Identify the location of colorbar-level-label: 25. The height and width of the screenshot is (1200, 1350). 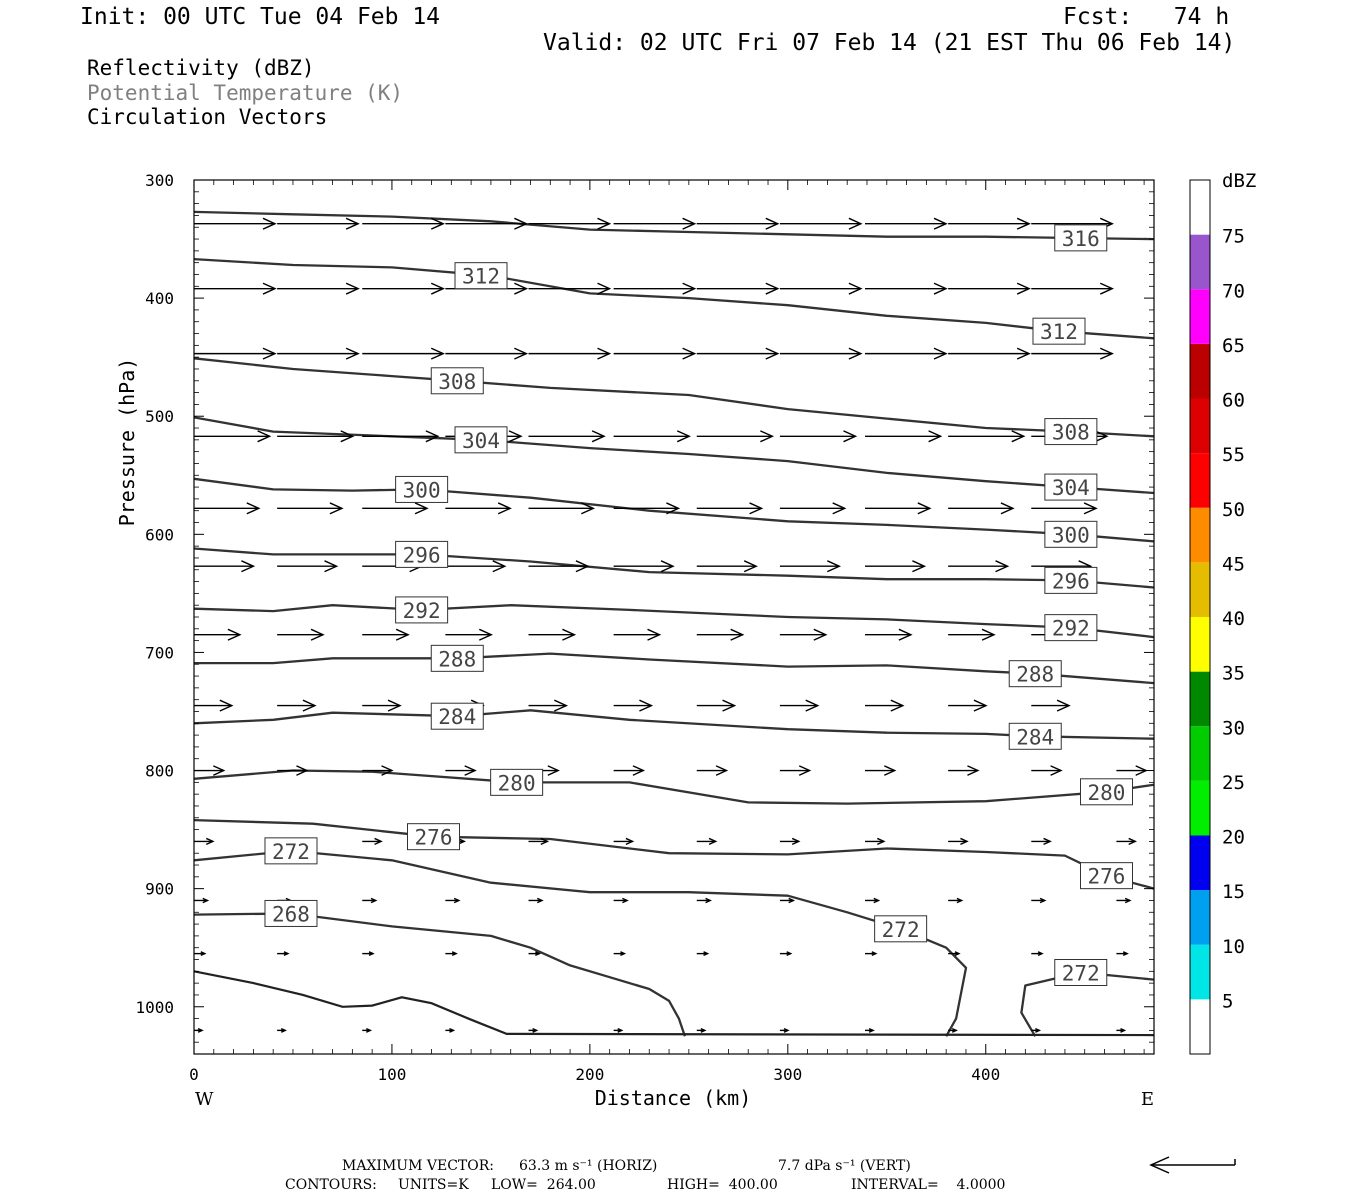
(1233, 783).